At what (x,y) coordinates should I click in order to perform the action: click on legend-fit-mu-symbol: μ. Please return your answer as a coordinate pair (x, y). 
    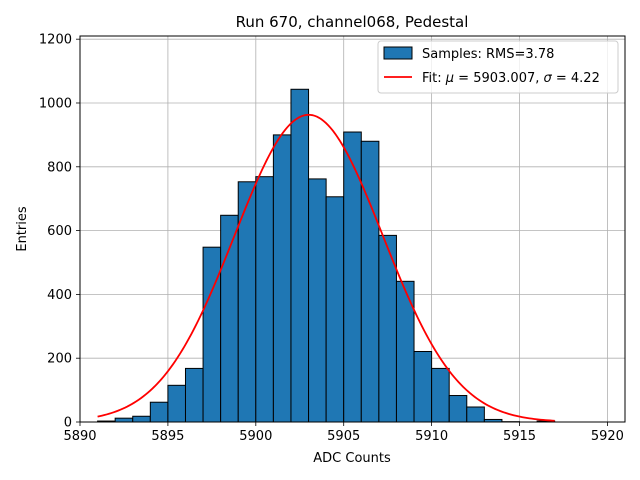
    Looking at the image, I should click on (449, 78).